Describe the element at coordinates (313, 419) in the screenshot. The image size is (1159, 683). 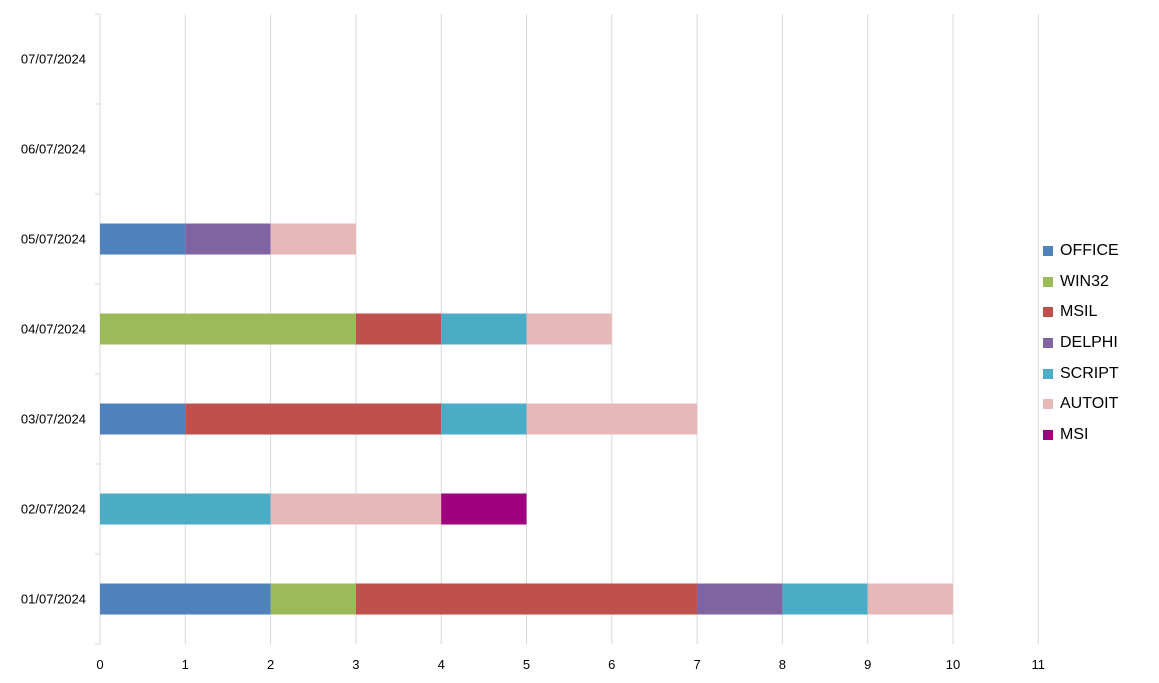
I see `bar-msil-03/07/2024` at that location.